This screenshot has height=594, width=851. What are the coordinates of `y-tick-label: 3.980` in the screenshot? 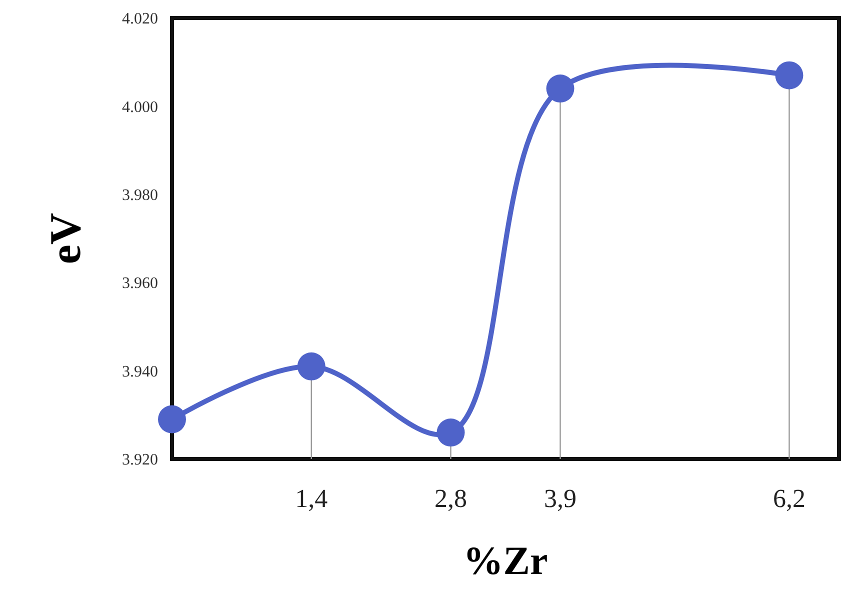 It's located at (140, 195).